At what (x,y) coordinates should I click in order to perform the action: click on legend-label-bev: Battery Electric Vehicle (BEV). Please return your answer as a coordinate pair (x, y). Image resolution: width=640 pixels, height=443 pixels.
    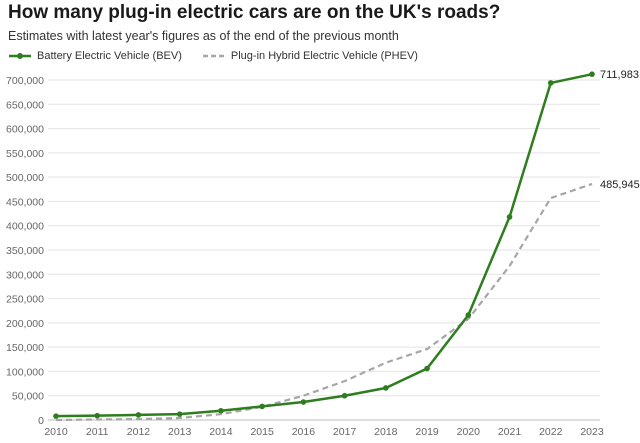
    Looking at the image, I should click on (109, 56).